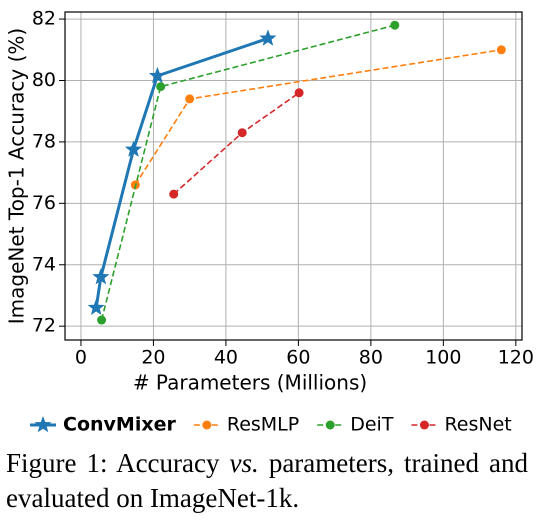 Image resolution: width=540 pixels, height=525 pixels. I want to click on x-tick-label: 20, so click(153, 358).